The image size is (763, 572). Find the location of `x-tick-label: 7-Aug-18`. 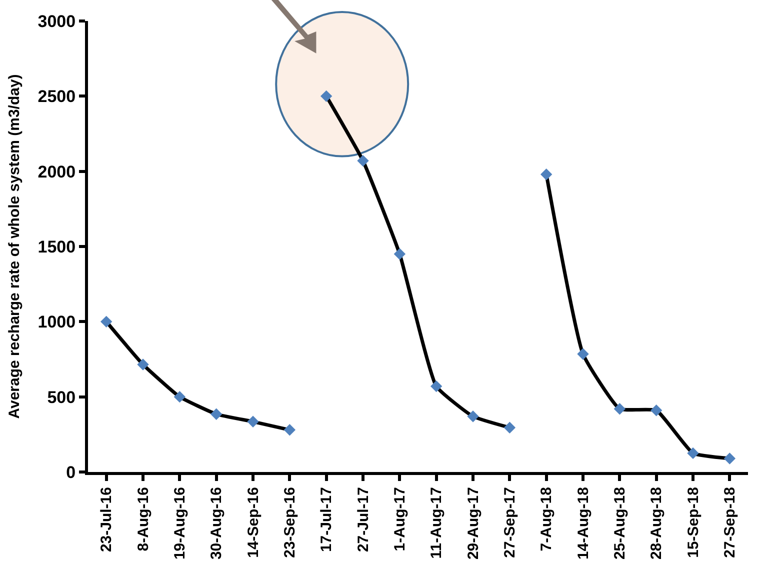

x-tick-label: 7-Aug-18 is located at coordinates (547, 519).